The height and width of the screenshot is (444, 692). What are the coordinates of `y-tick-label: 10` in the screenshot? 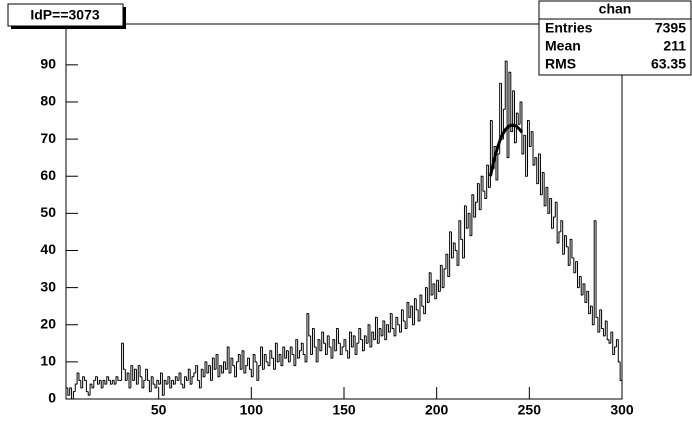 It's located at (48, 361).